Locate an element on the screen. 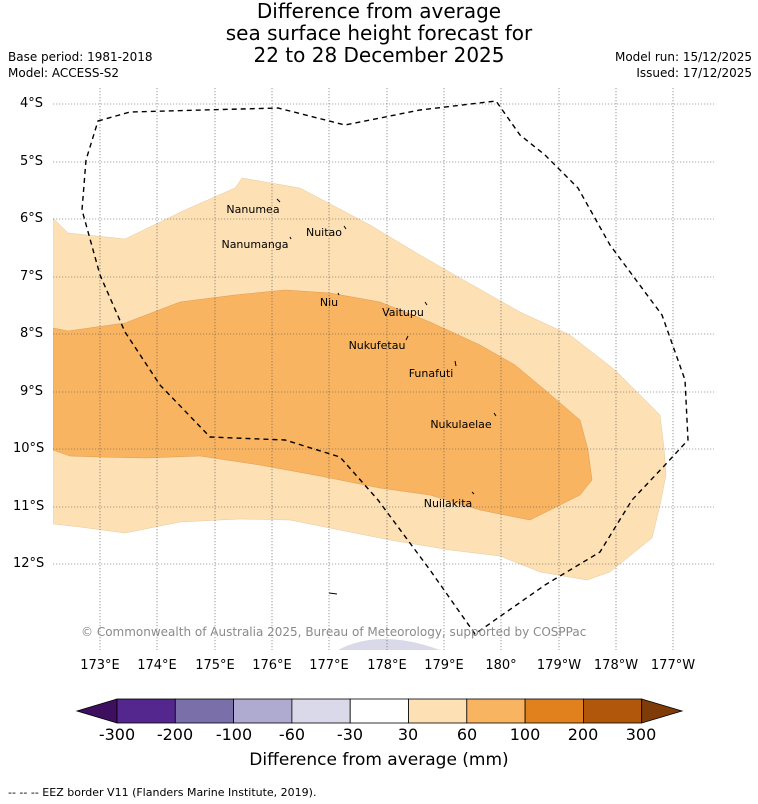 The height and width of the screenshot is (804, 758). title-line-3: 22 to 28 December 2025 is located at coordinates (379, 55).